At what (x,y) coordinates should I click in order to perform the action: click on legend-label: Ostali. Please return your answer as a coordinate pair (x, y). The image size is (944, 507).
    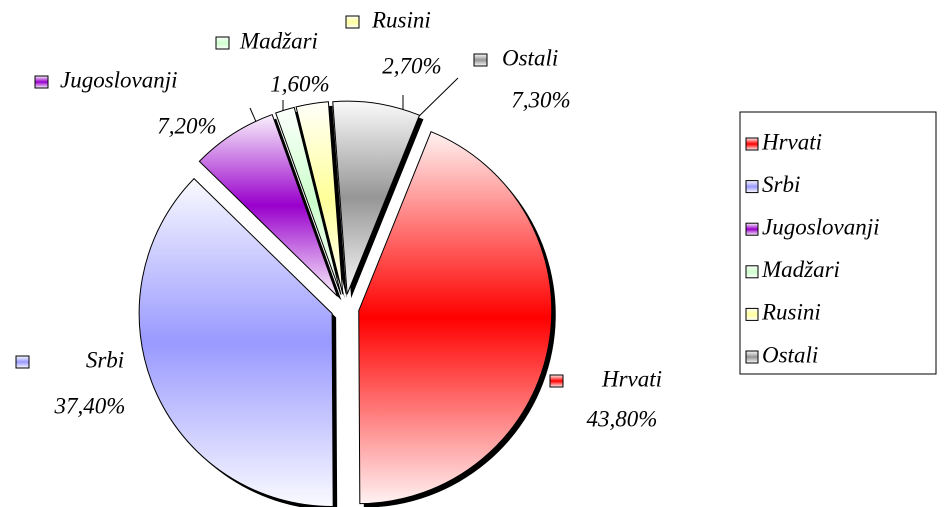
    Looking at the image, I should click on (790, 354).